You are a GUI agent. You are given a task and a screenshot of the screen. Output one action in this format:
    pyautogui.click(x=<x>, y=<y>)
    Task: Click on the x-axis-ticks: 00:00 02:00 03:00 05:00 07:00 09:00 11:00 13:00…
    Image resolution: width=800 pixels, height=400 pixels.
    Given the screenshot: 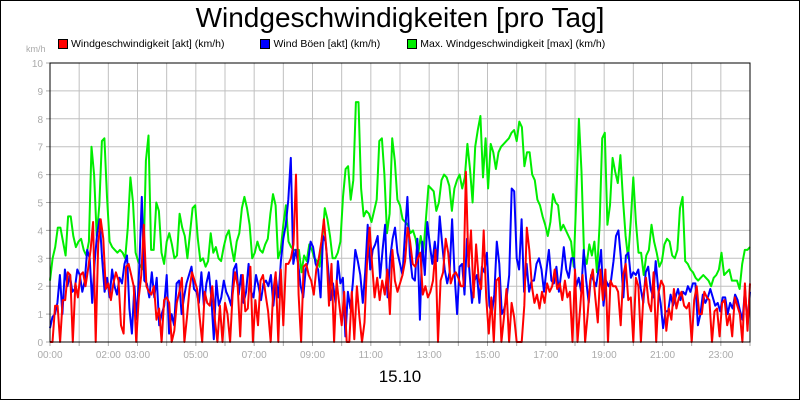 What is the action you would take?
    pyautogui.click(x=394, y=351)
    